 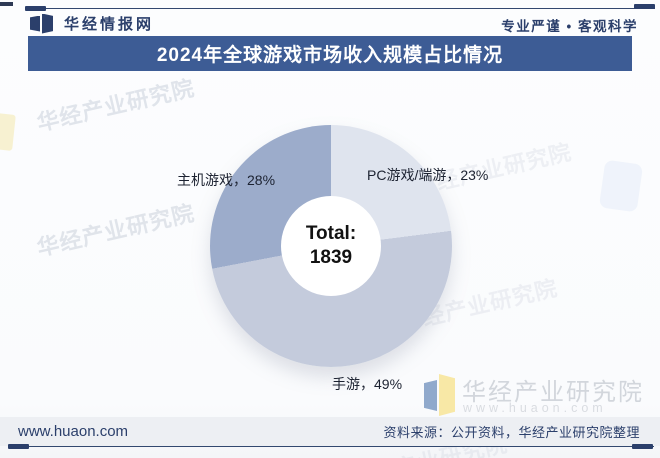 What do you see at coordinates (109, 24) in the screenshot?
I see `brand-name: 华经情报网` at bounding box center [109, 24].